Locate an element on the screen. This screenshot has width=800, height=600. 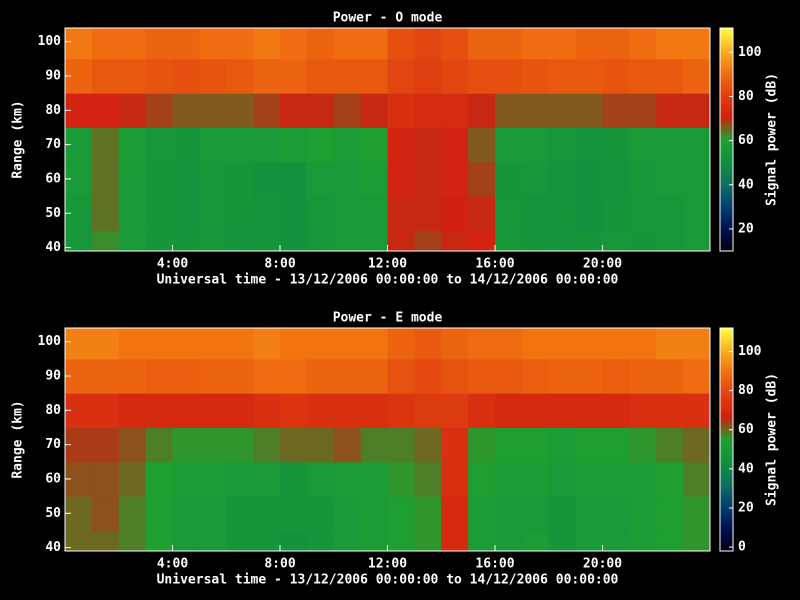
y-tick-label: 60 is located at coordinates (53, 478).